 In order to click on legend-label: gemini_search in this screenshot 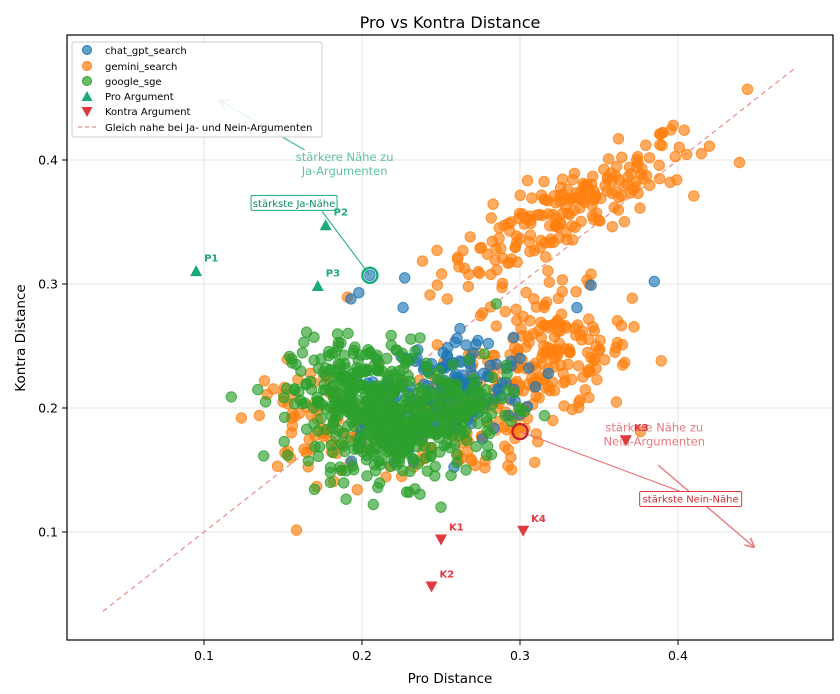, I will do `click(141, 67)`.